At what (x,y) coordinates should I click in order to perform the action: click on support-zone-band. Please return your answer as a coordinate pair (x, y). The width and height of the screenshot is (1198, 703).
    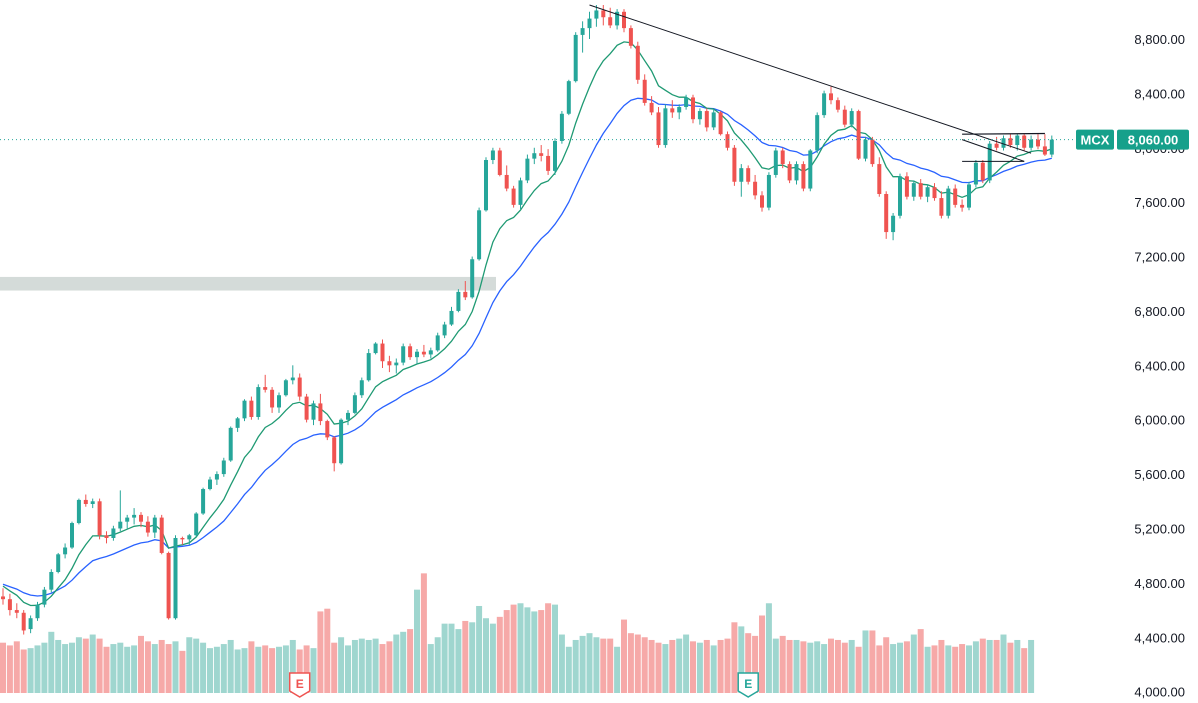
    Looking at the image, I should click on (248, 283).